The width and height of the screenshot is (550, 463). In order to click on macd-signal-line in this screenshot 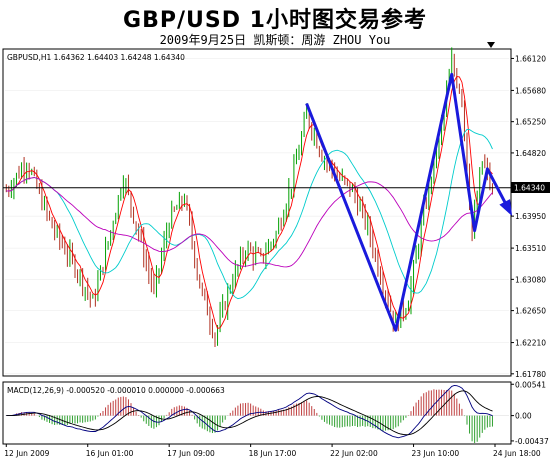, I will do `click(249, 413)`.